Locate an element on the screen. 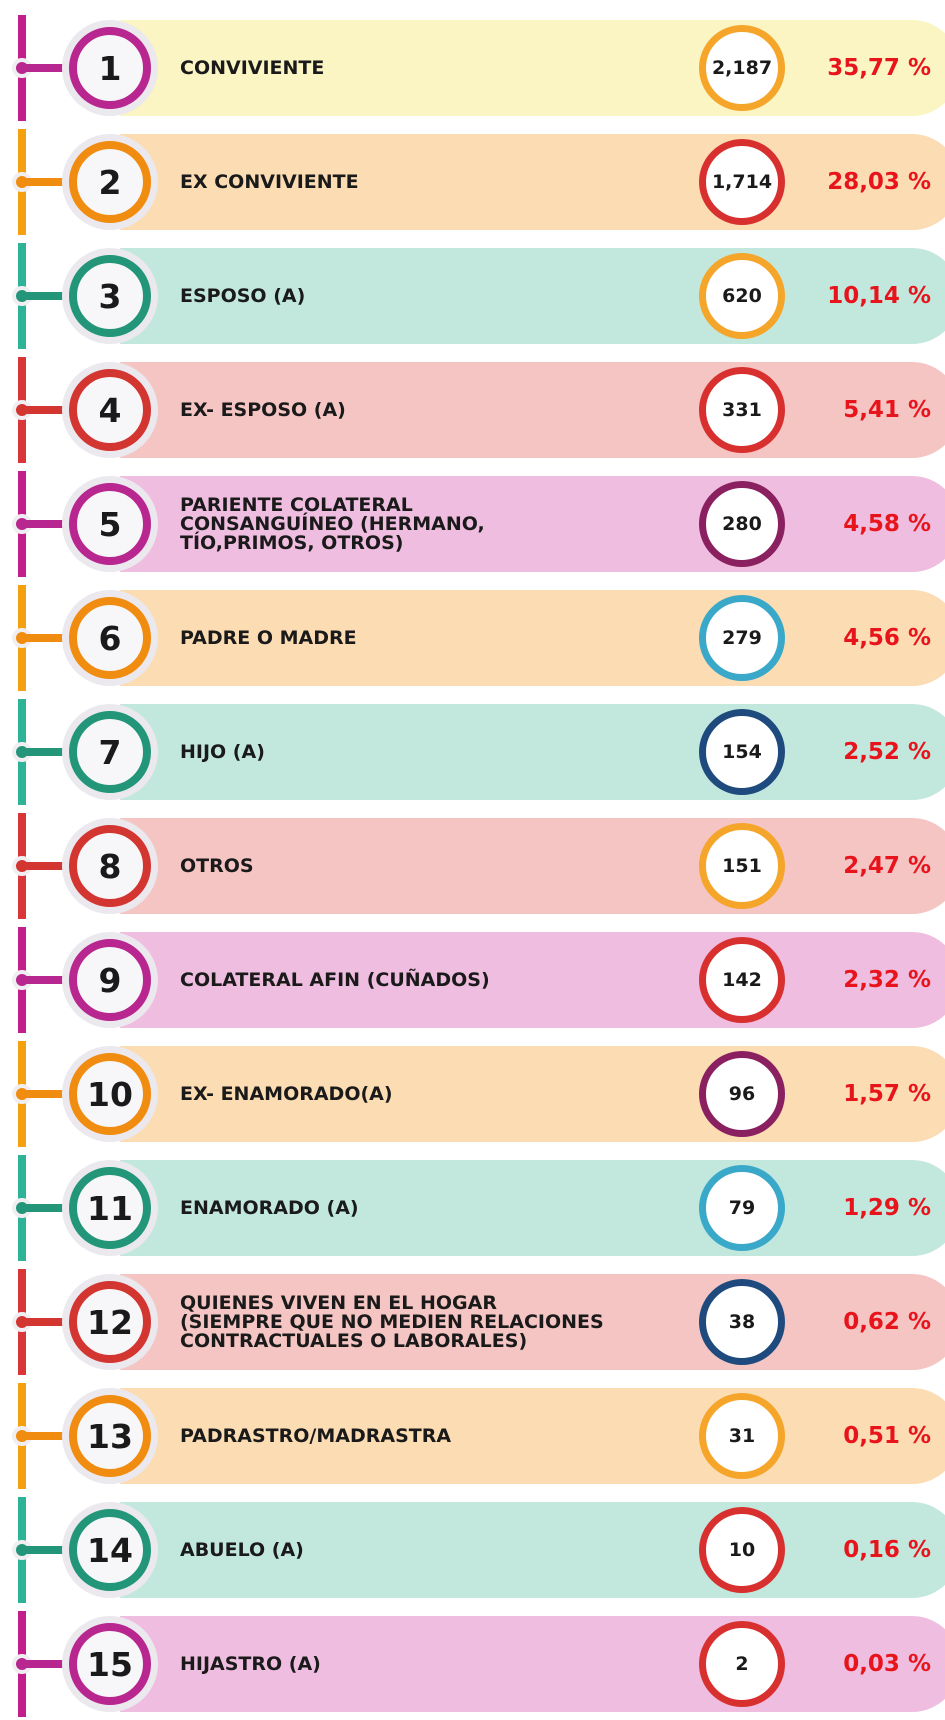 The width and height of the screenshot is (945, 1720). rank-number: 4 is located at coordinates (110, 410).